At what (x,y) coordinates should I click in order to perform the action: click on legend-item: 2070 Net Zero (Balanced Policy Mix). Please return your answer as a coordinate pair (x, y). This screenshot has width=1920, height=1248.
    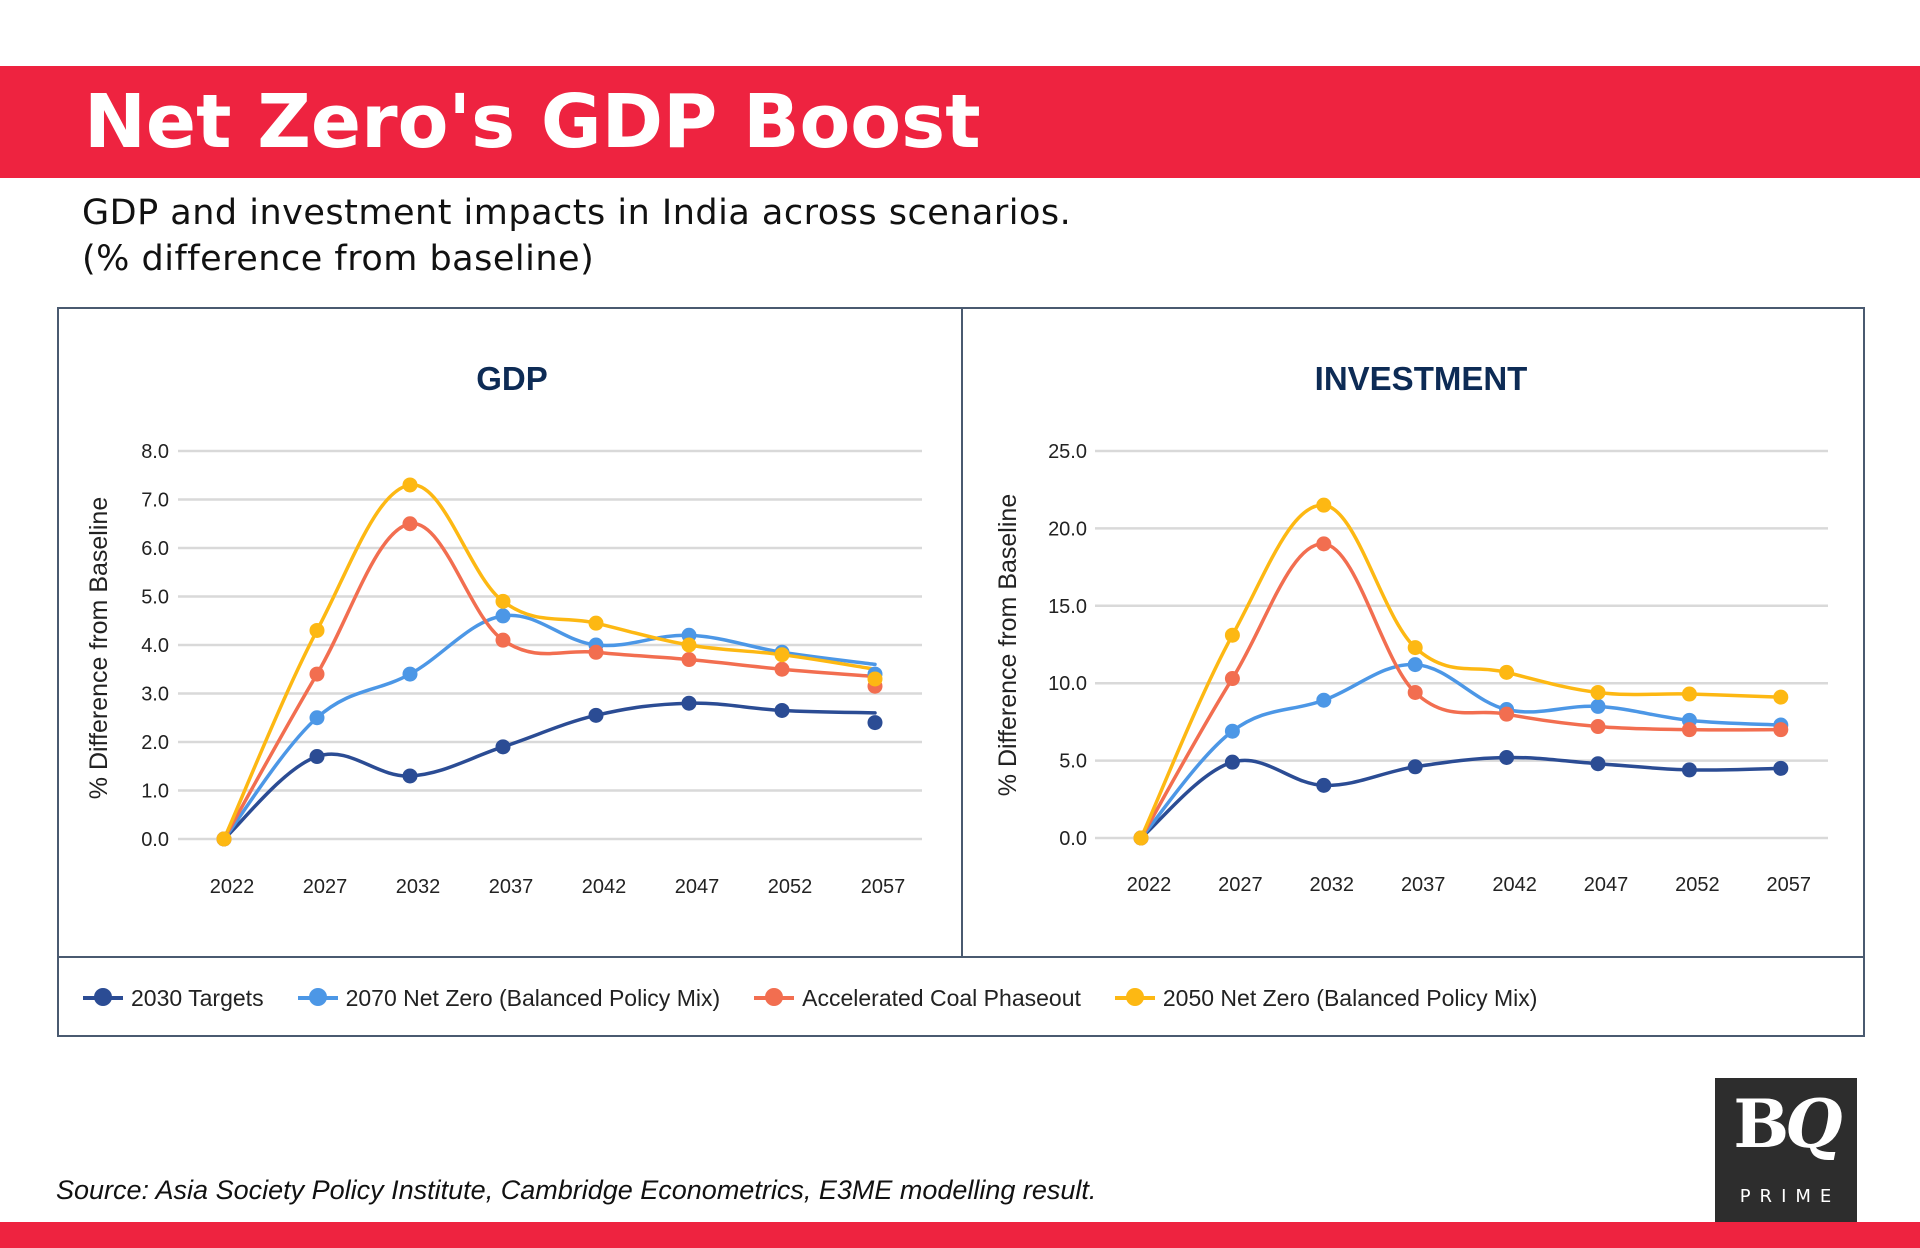
    Looking at the image, I should click on (509, 998).